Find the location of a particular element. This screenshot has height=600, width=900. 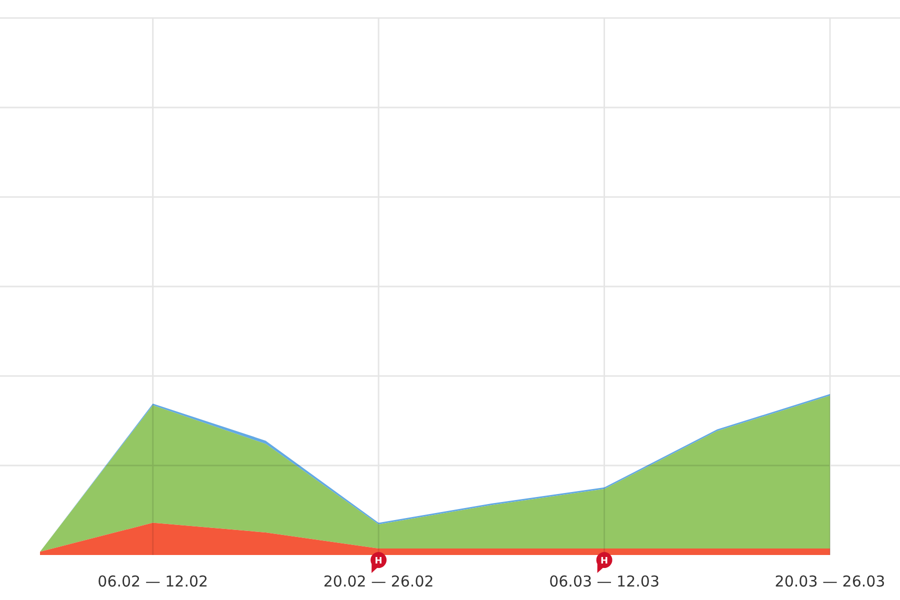

x-tick-label: 06.02 — 12.02 is located at coordinates (153, 581).